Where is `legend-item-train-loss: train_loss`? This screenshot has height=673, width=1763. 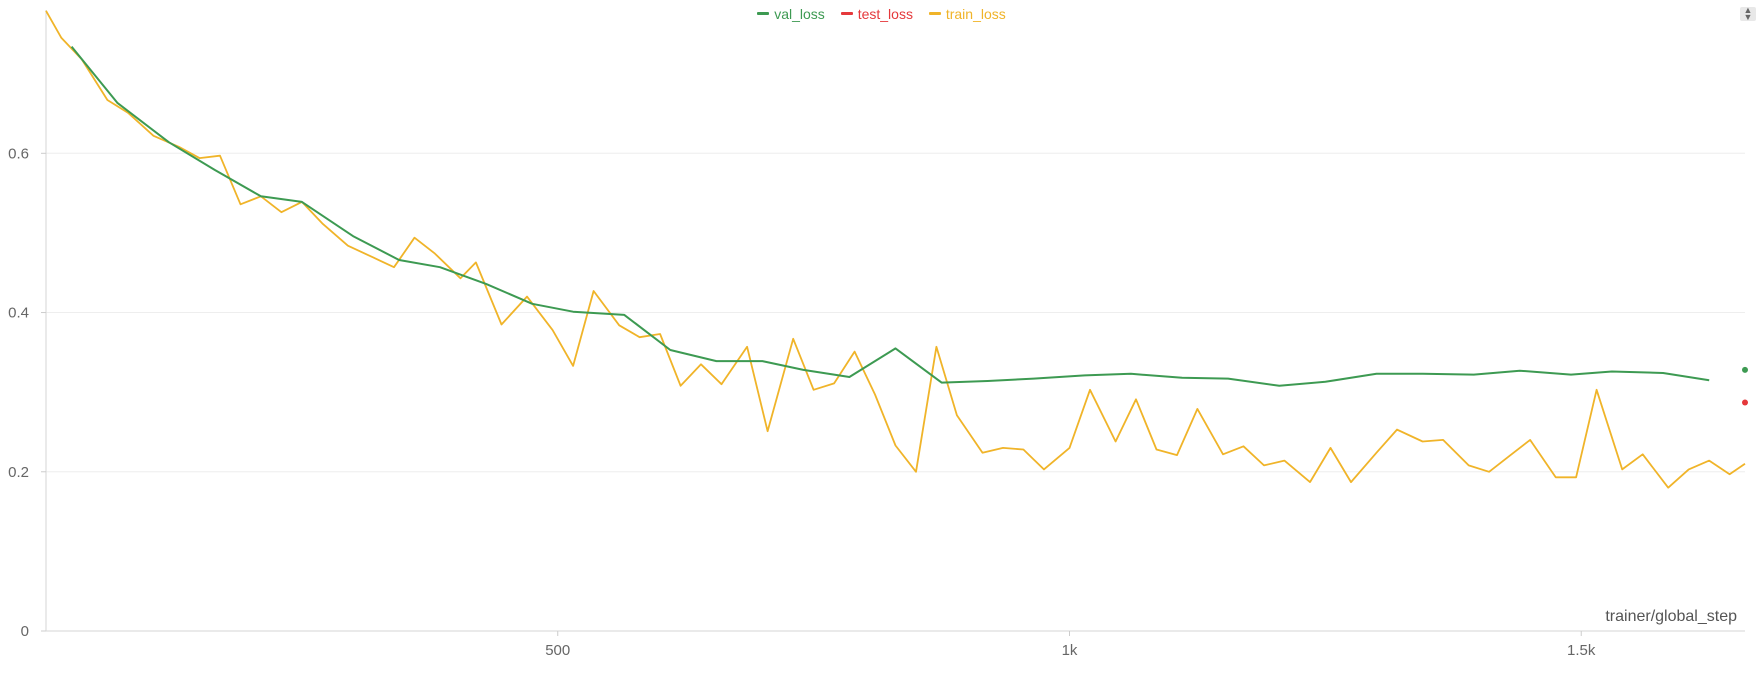
legend-item-train-loss: train_loss is located at coordinates (967, 14).